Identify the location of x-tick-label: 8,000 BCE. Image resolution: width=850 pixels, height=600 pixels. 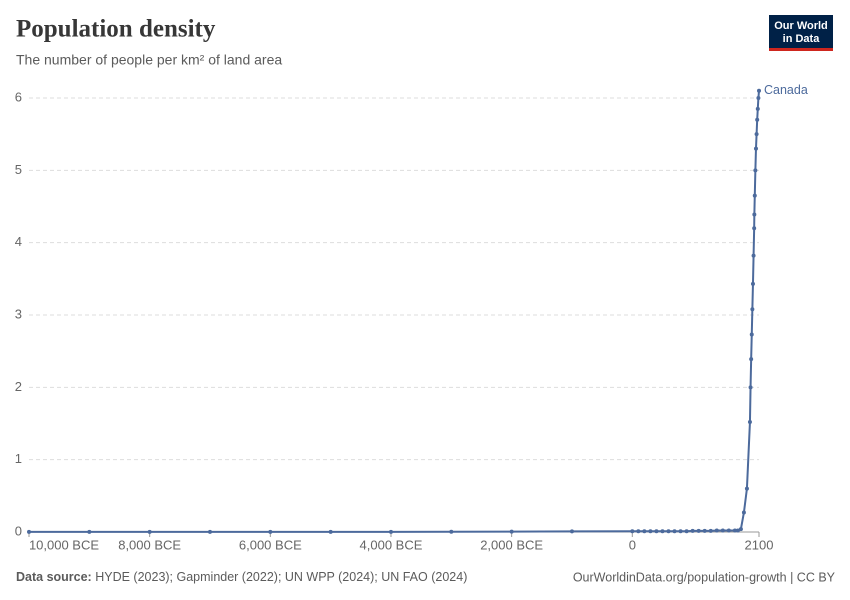
(149, 544).